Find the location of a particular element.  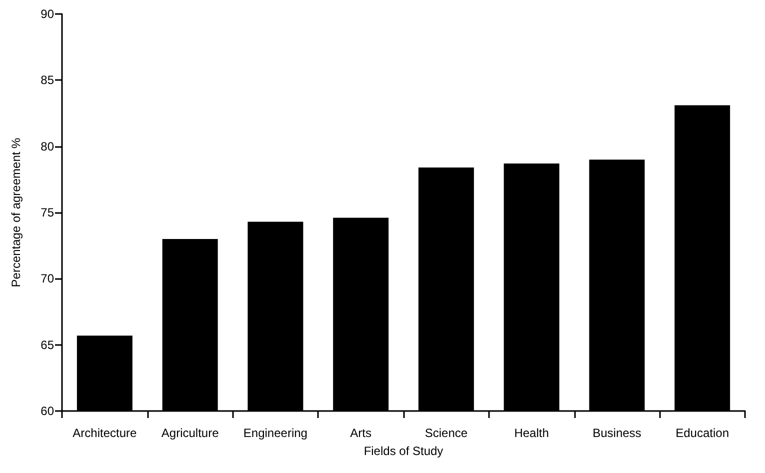

y-tick-label: 70 is located at coordinates (47, 279).